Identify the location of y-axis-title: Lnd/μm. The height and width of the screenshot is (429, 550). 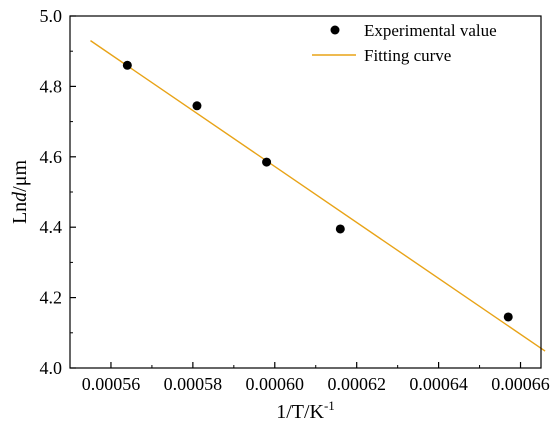
(20, 192).